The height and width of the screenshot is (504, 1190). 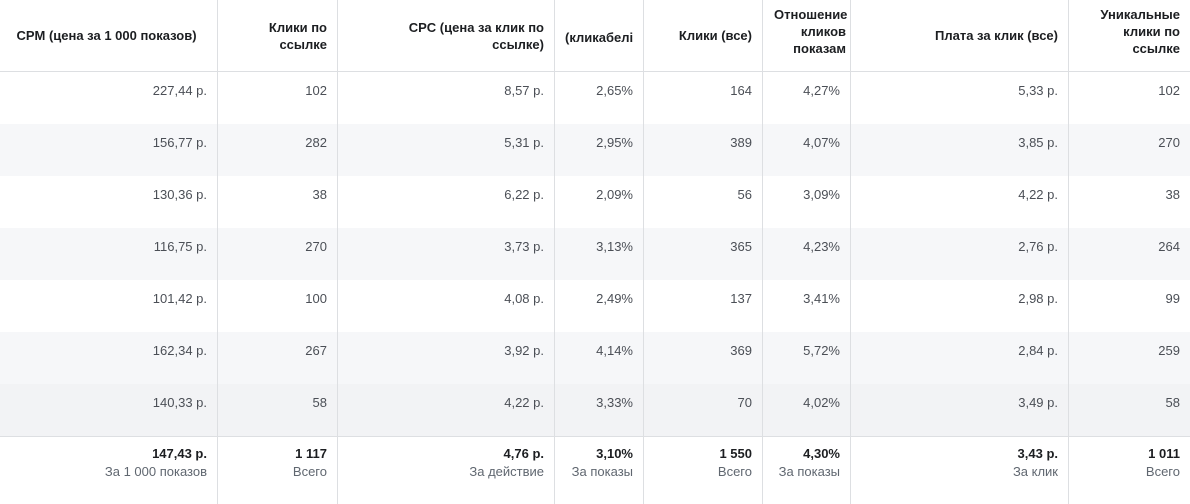 I want to click on total-cell: 3,43 р. За клик, so click(x=960, y=470).